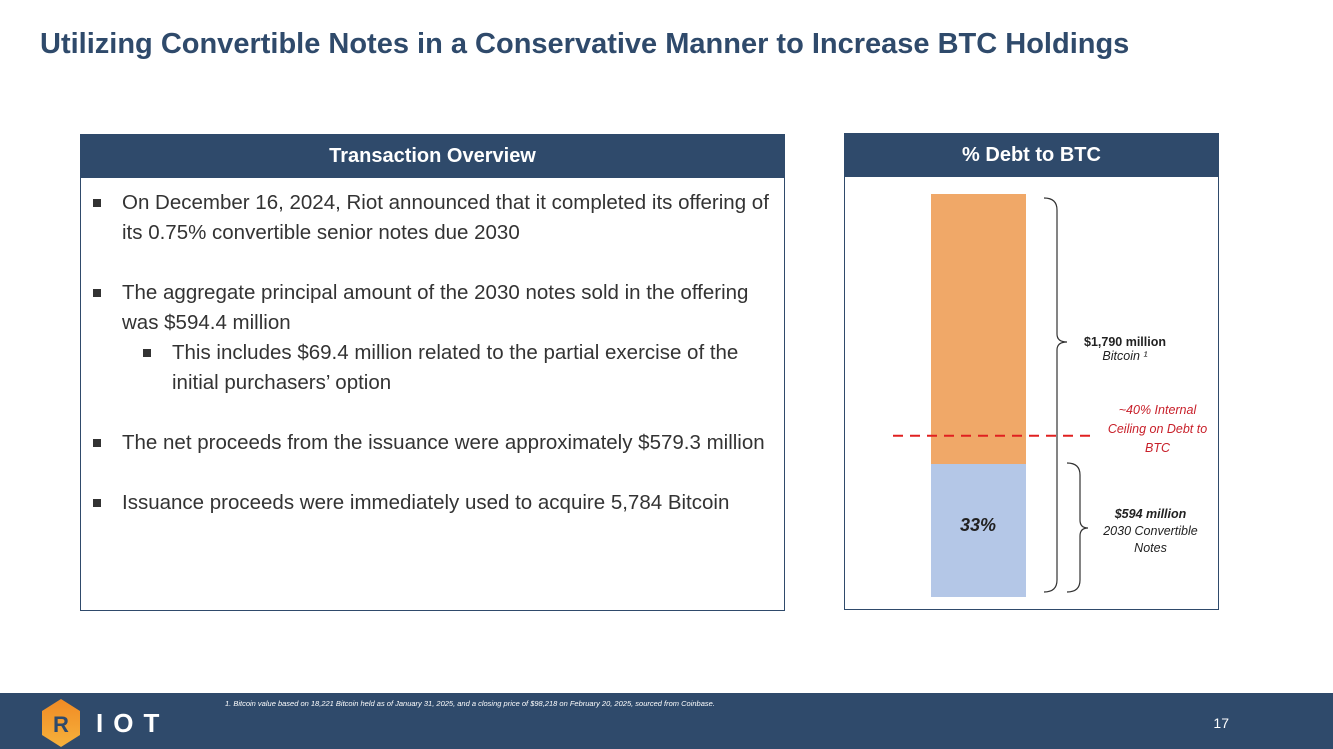 The image size is (1333, 749). Describe the element at coordinates (1125, 342) in the screenshot. I see `btc-value-label: $1,790 million` at that location.